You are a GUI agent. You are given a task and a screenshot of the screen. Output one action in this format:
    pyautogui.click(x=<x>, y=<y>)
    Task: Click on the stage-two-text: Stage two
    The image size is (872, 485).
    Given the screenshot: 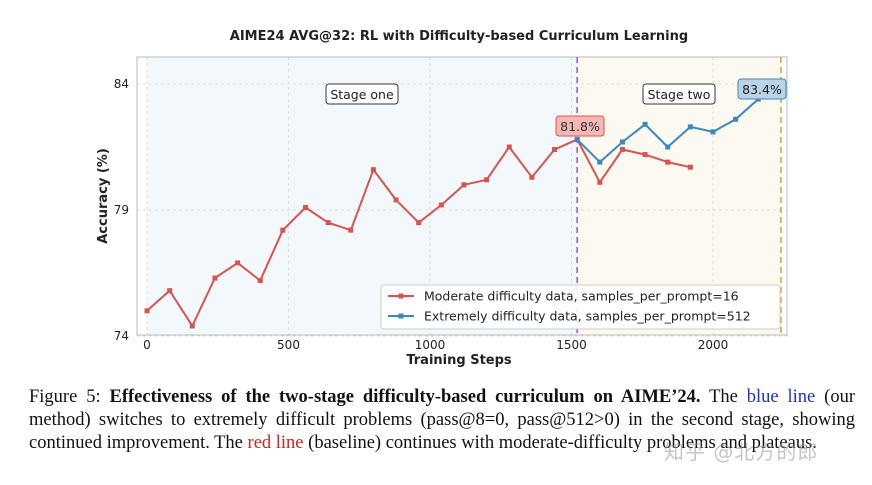 What is the action you would take?
    pyautogui.click(x=679, y=94)
    